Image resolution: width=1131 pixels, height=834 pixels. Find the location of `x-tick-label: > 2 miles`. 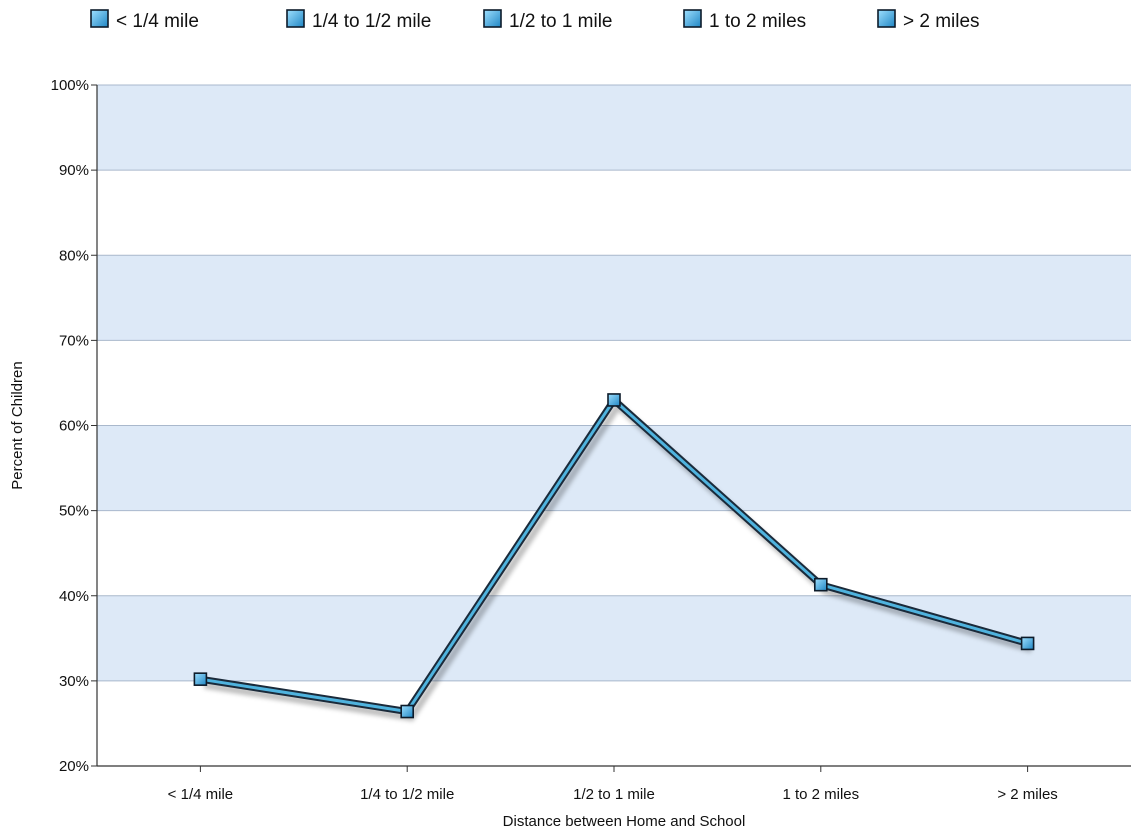

x-tick-label: > 2 miles is located at coordinates (1027, 794).